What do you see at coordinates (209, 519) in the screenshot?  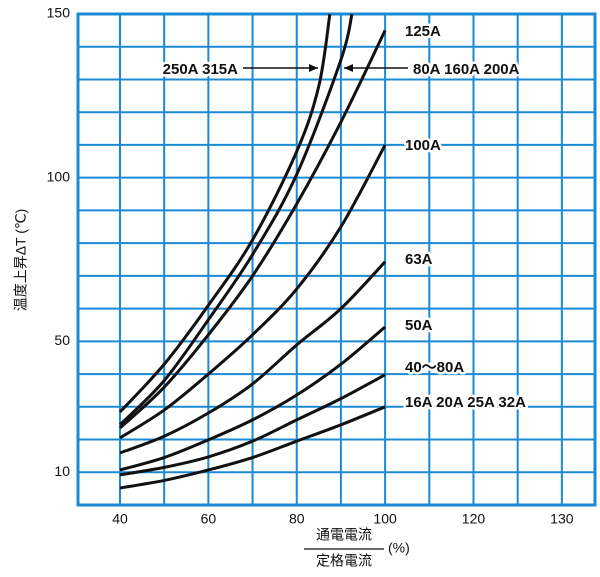 I see `x-tick-label: 60` at bounding box center [209, 519].